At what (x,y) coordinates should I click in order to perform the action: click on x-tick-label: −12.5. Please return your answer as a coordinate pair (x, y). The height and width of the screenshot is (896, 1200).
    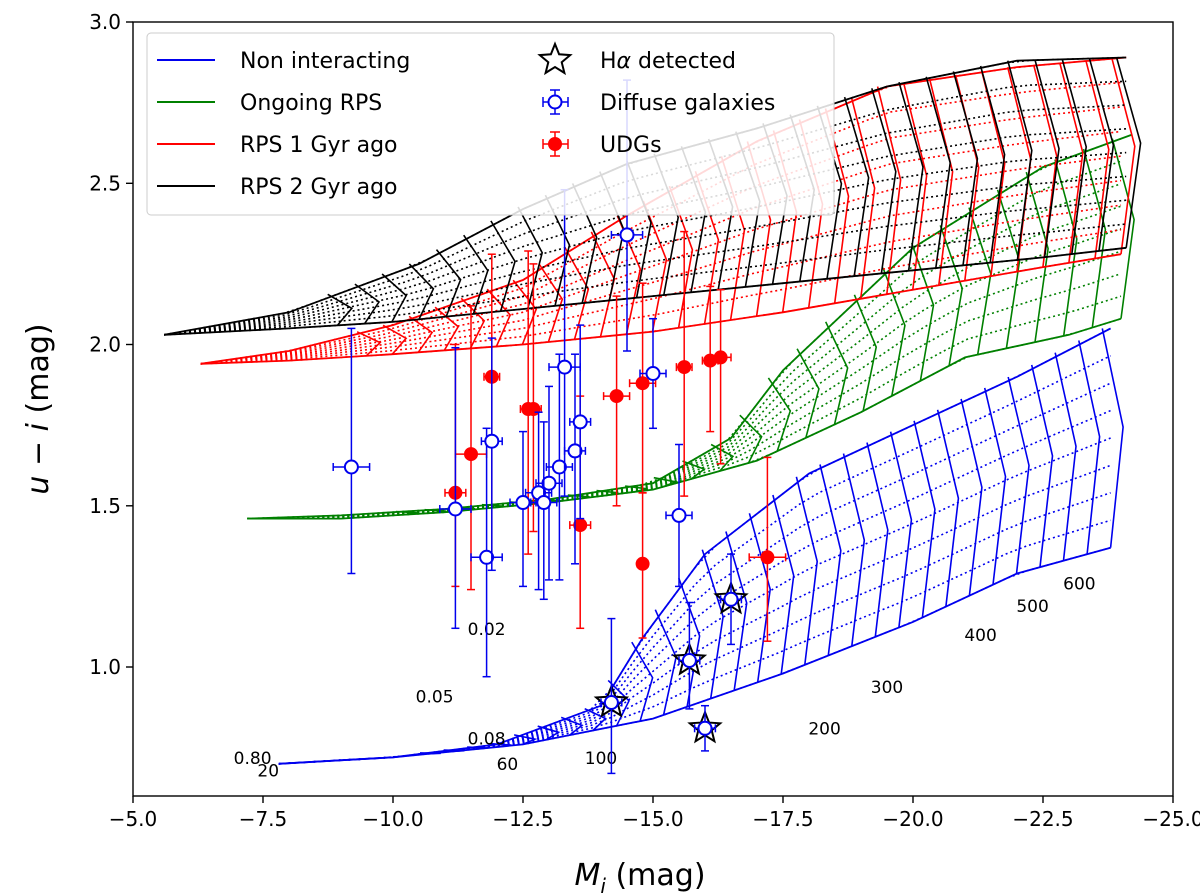
    Looking at the image, I should click on (522, 819).